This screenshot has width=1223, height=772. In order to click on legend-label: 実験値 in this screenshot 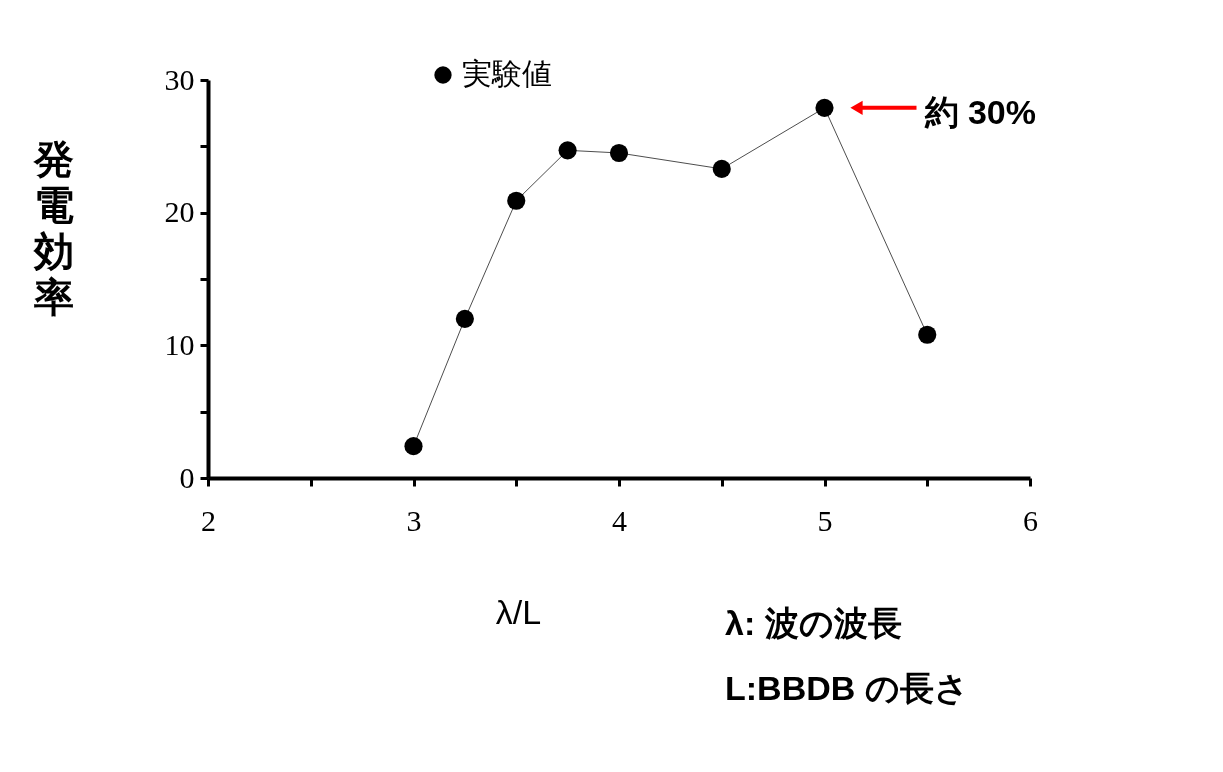, I will do `click(507, 73)`.